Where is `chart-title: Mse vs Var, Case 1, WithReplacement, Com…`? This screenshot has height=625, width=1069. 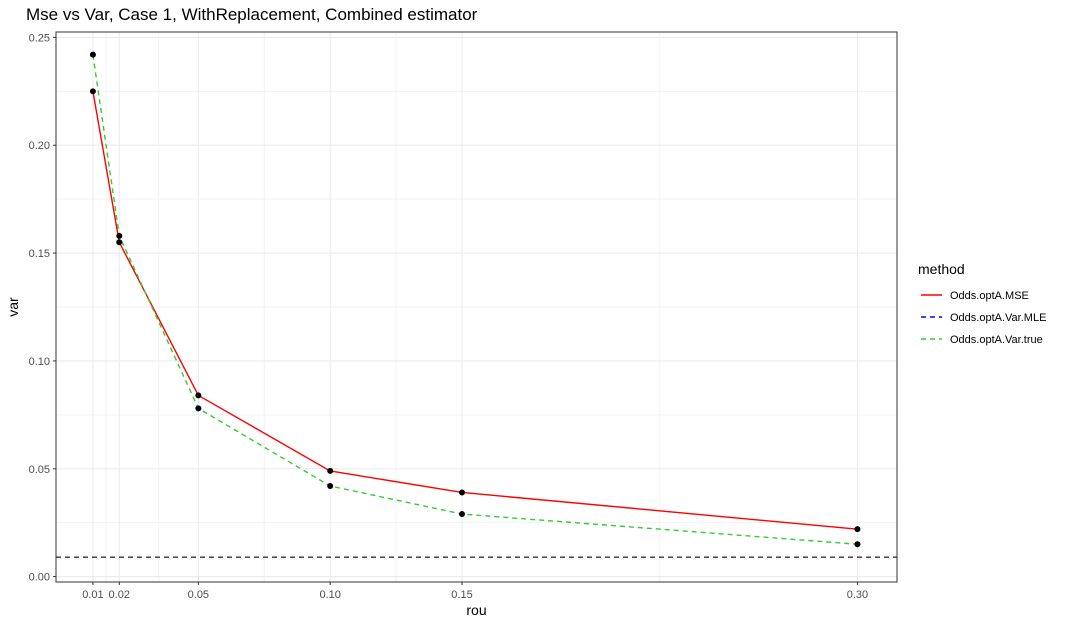
chart-title: Mse vs Var, Case 1, WithReplacement, Com… is located at coordinates (252, 14).